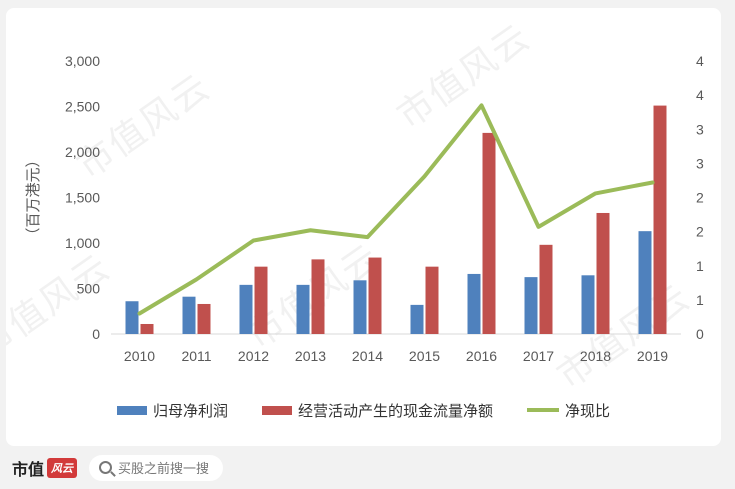 The image size is (735, 489). Describe the element at coordinates (700, 334) in the screenshot. I see `y2-tick-label: 0` at that location.